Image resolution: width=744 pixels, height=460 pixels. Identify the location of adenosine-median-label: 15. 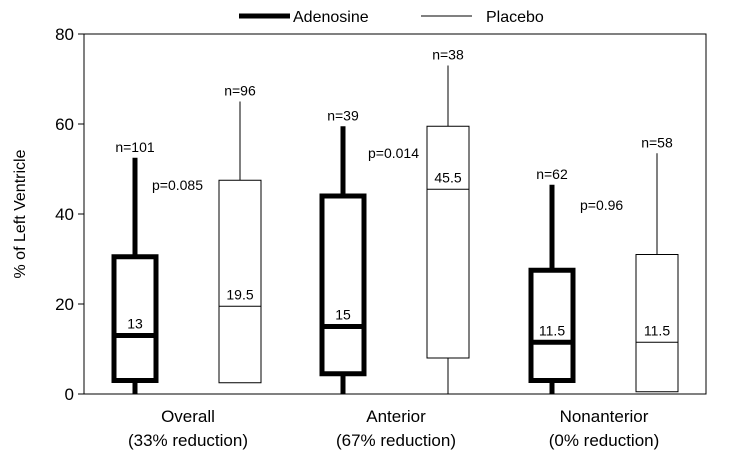
(343, 315).